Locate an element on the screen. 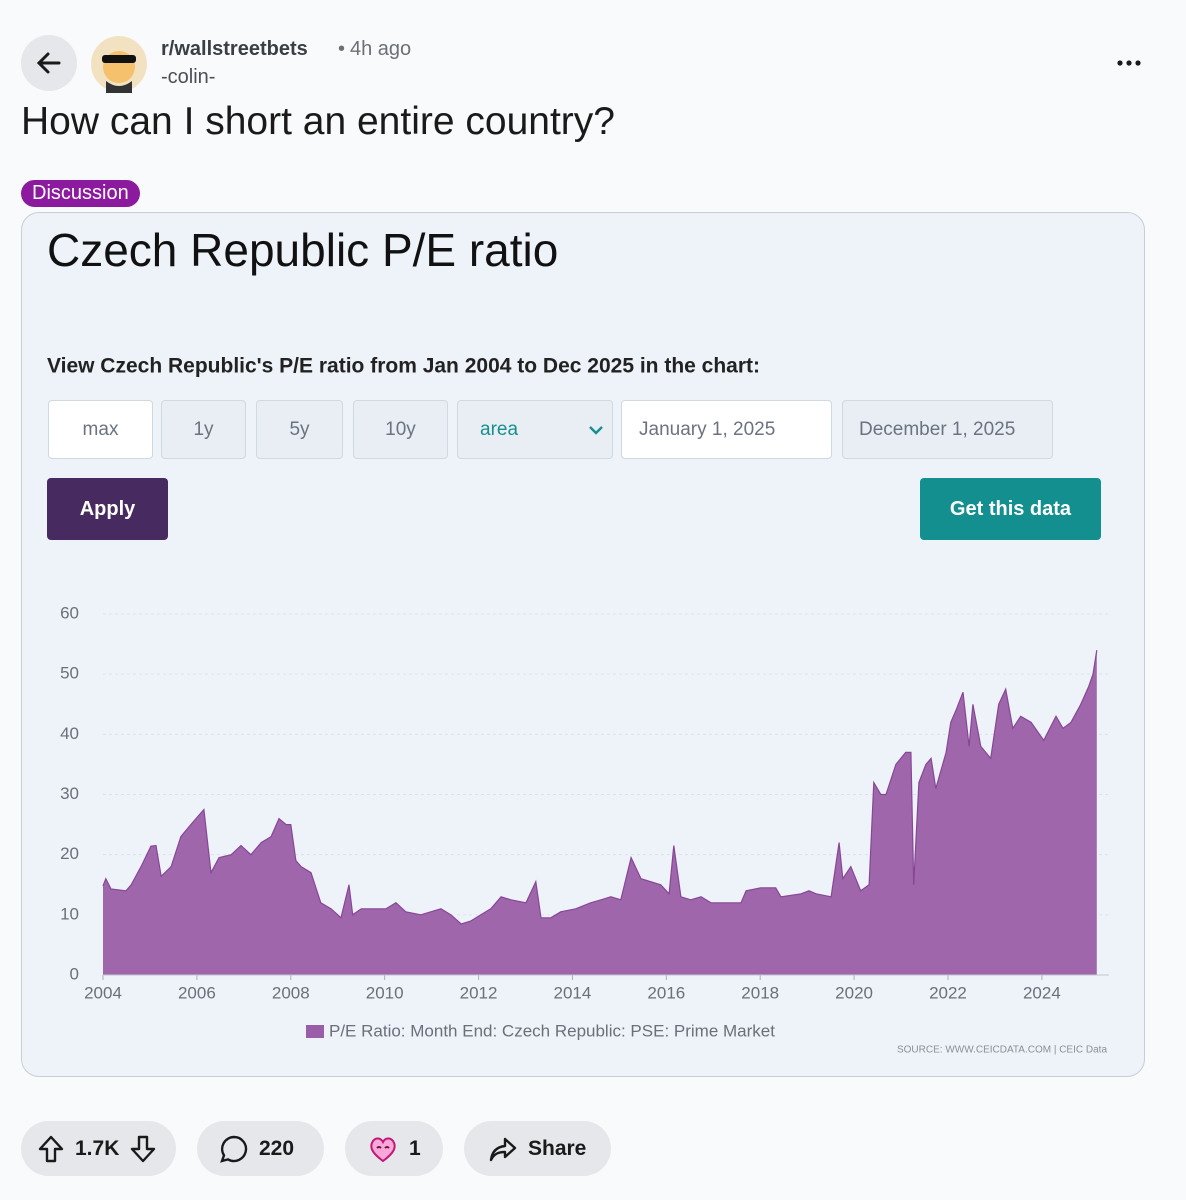 The height and width of the screenshot is (1200, 1186). x-tick-label: 2020 is located at coordinates (854, 992).